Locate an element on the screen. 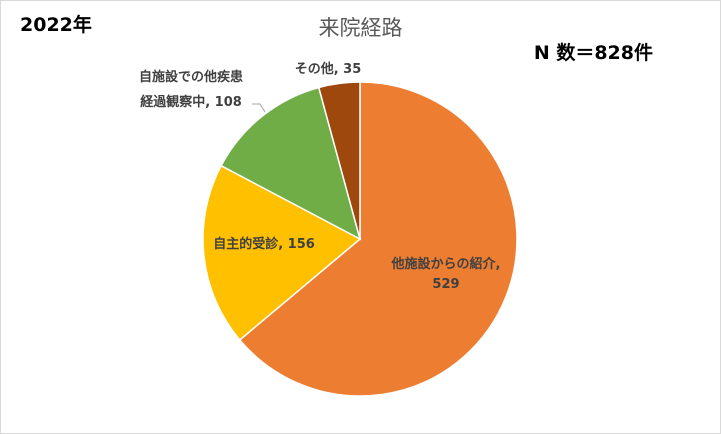 The height and width of the screenshot is (434, 721). slice-data-label: 自施設での他疾患経過観察中, 108 is located at coordinates (191, 89).